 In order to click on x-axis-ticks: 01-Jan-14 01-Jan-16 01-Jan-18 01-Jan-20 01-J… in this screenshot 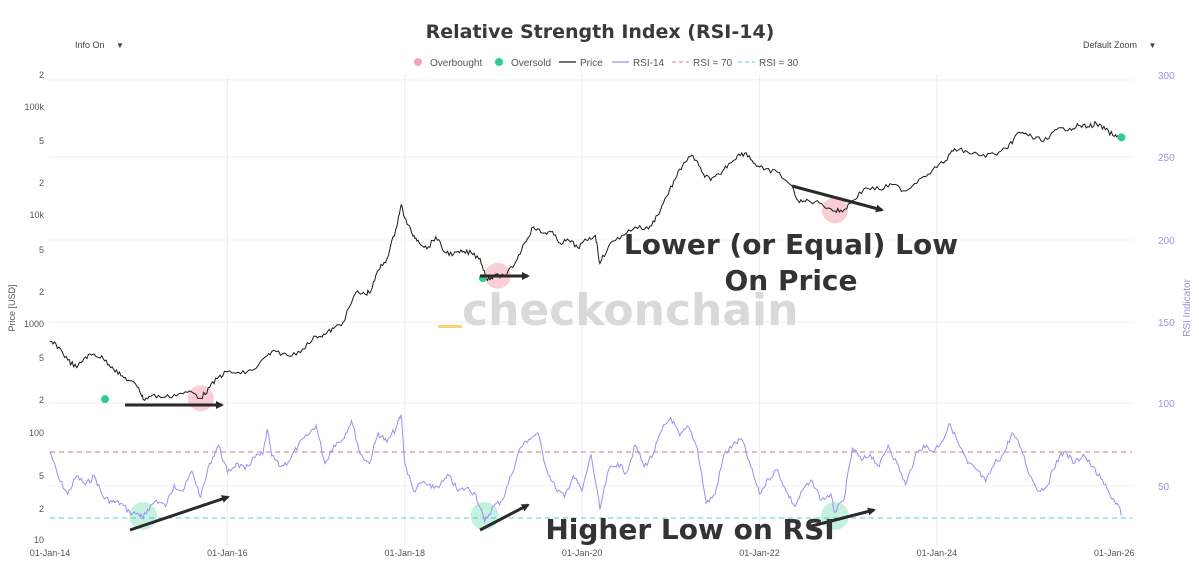, I will do `click(582, 553)`.